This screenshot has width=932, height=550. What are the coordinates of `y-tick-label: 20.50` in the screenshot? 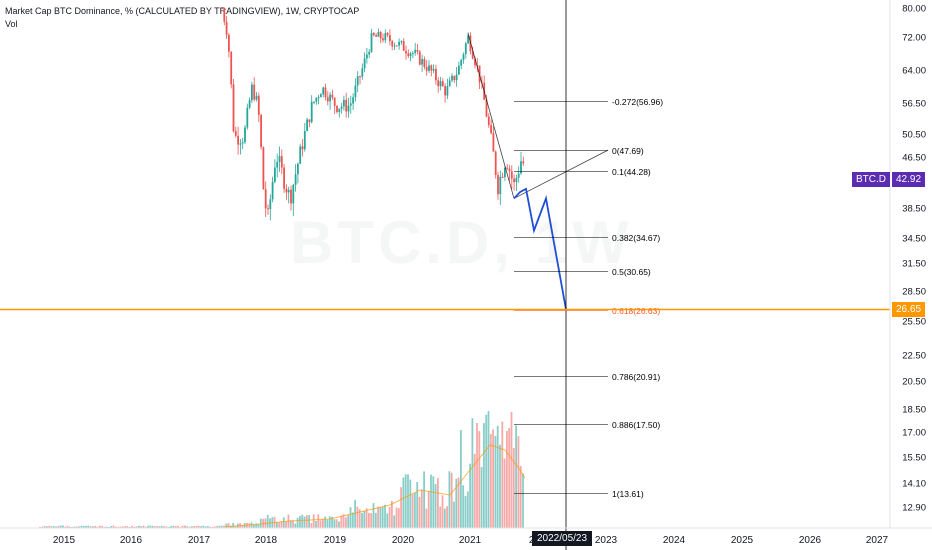 It's located at (914, 382).